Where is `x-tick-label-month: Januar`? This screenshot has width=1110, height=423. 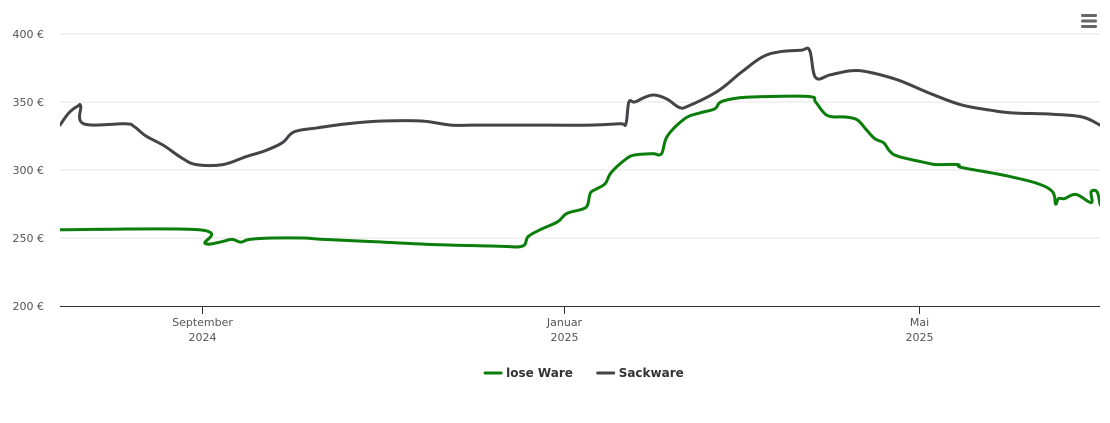
x-tick-label-month: Januar is located at coordinates (564, 322).